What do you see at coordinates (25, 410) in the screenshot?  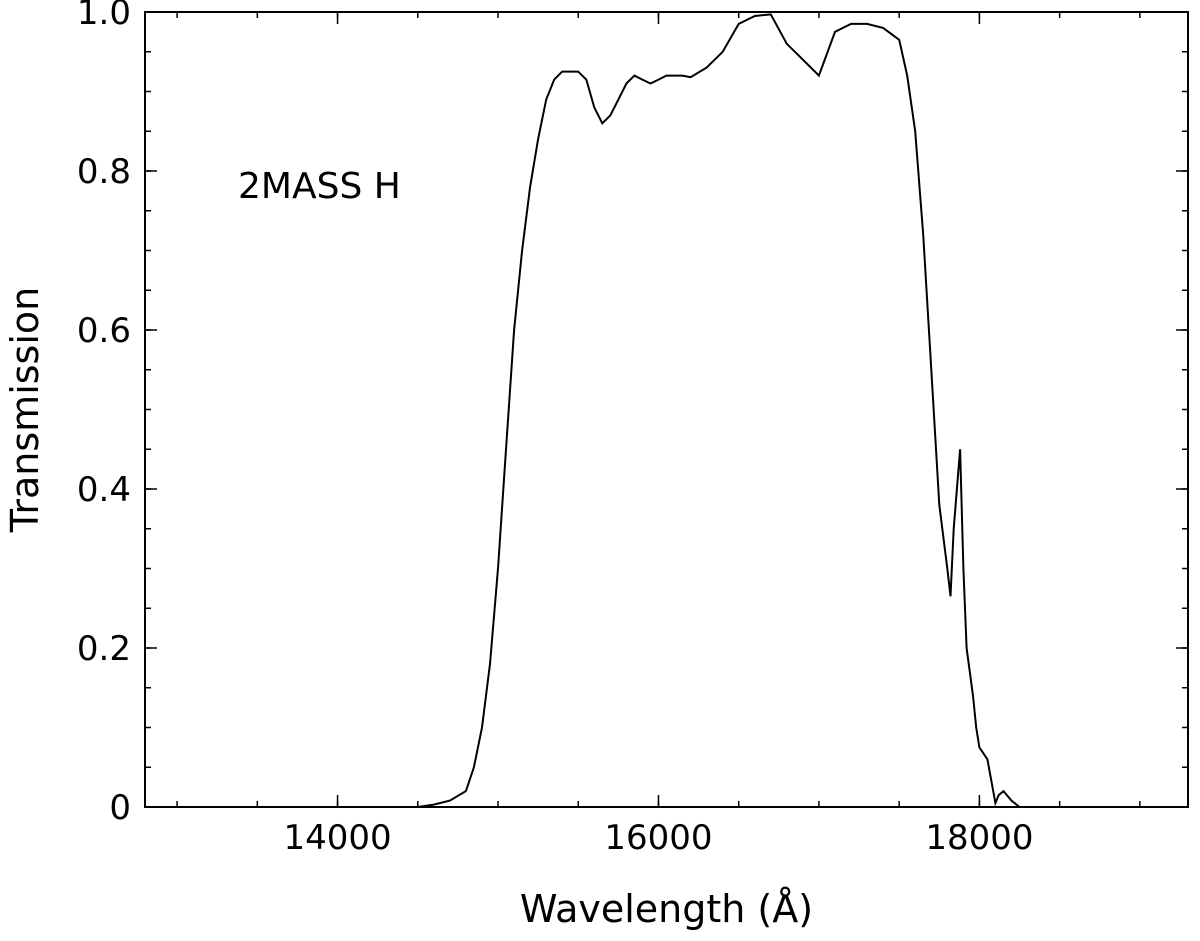 I see `y-axis-label: Transmission` at bounding box center [25, 410].